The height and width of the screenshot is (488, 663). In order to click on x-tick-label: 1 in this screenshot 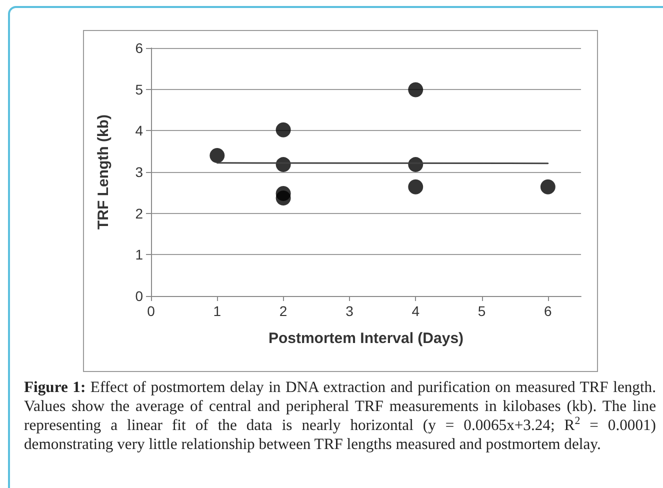, I will do `click(217, 311)`.